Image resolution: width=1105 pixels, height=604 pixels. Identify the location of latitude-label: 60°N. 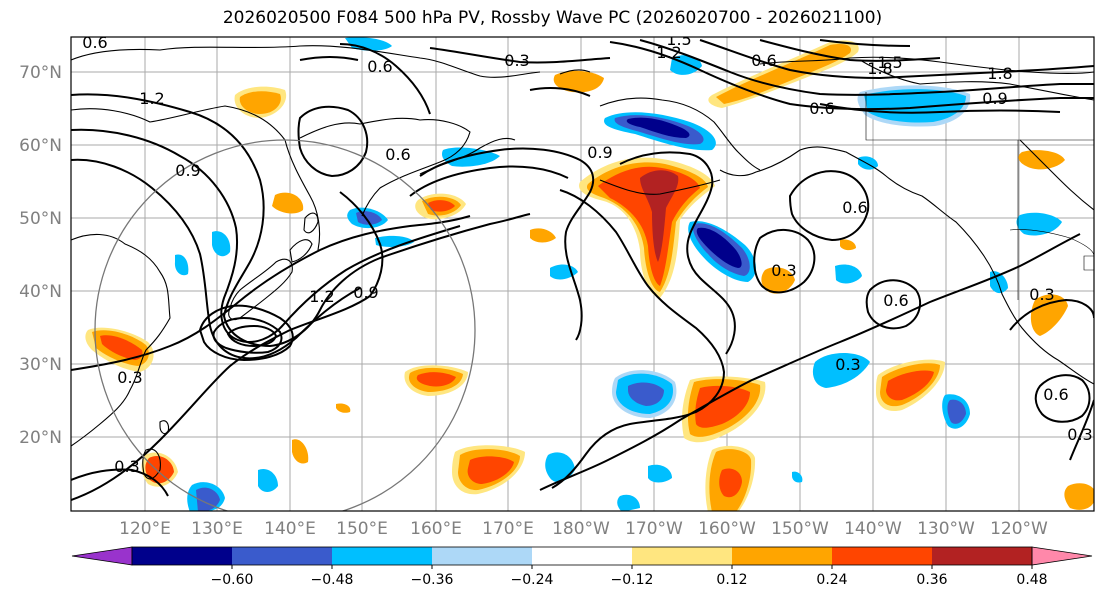
(40, 146).